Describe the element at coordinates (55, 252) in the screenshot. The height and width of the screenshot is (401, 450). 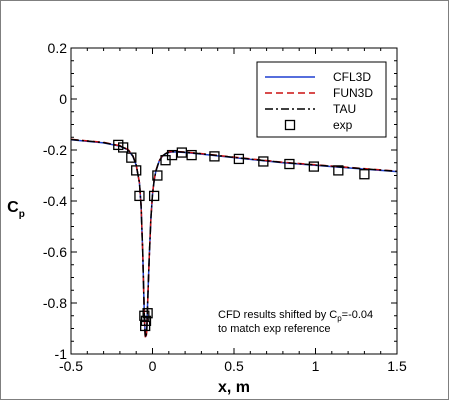
I see `y-tick-label-4: -0.6` at that location.